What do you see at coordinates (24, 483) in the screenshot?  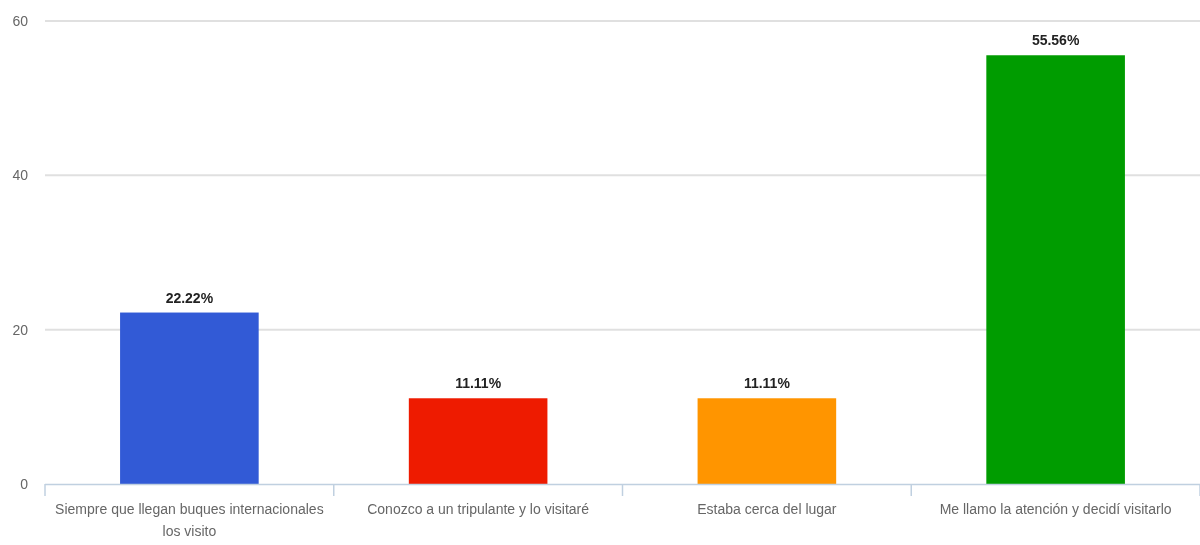 I see `y-tick-label: 0` at bounding box center [24, 483].